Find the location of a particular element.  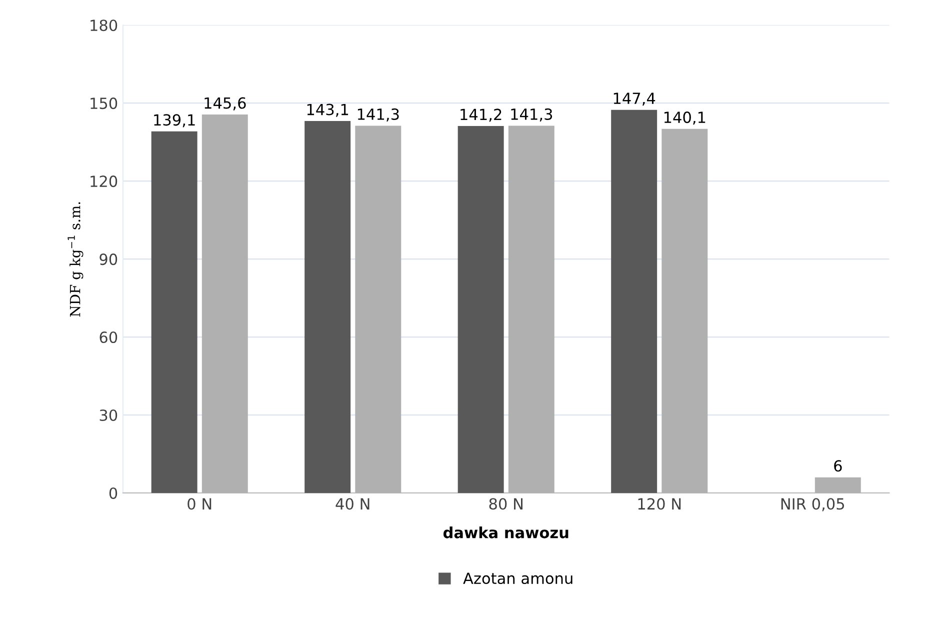

data-label: 141,2 is located at coordinates (481, 115).